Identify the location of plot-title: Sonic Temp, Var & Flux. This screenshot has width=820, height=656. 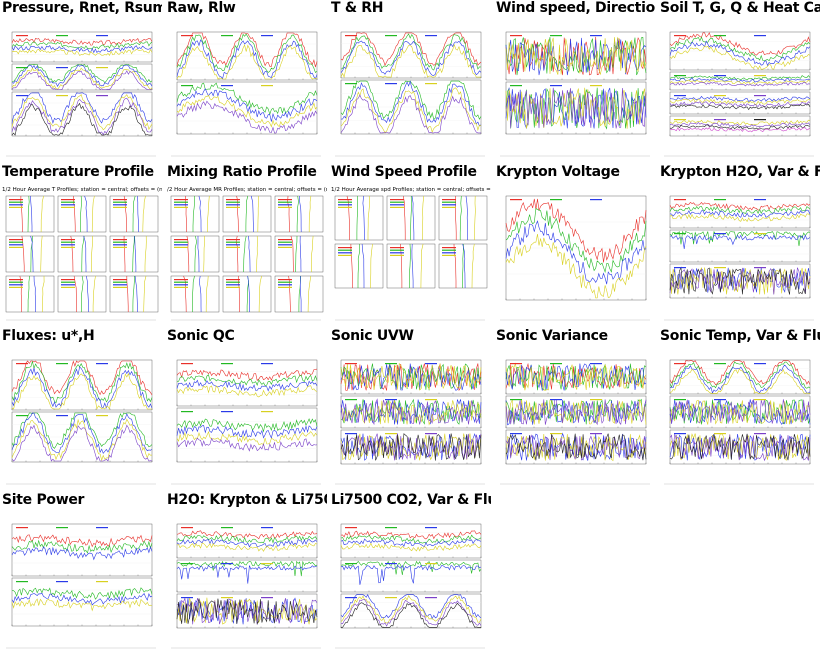
(740, 336).